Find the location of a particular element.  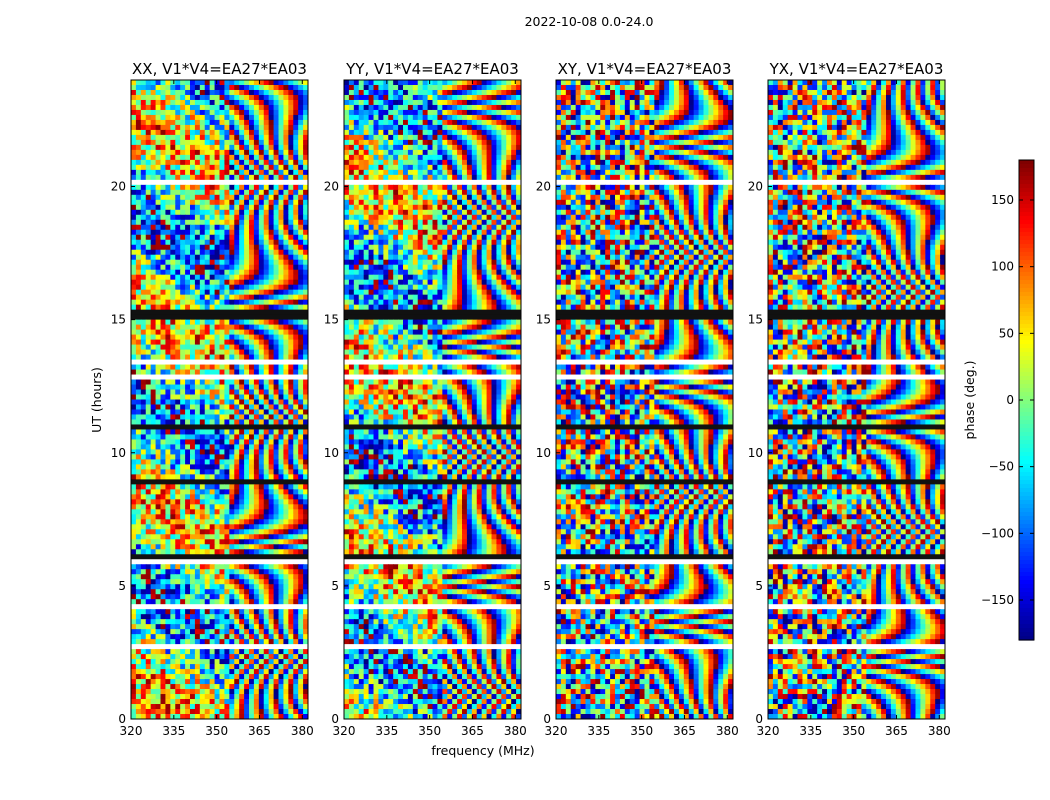

panel-title-0: XX, V1*V4=EA27*EA03 is located at coordinates (219, 69).